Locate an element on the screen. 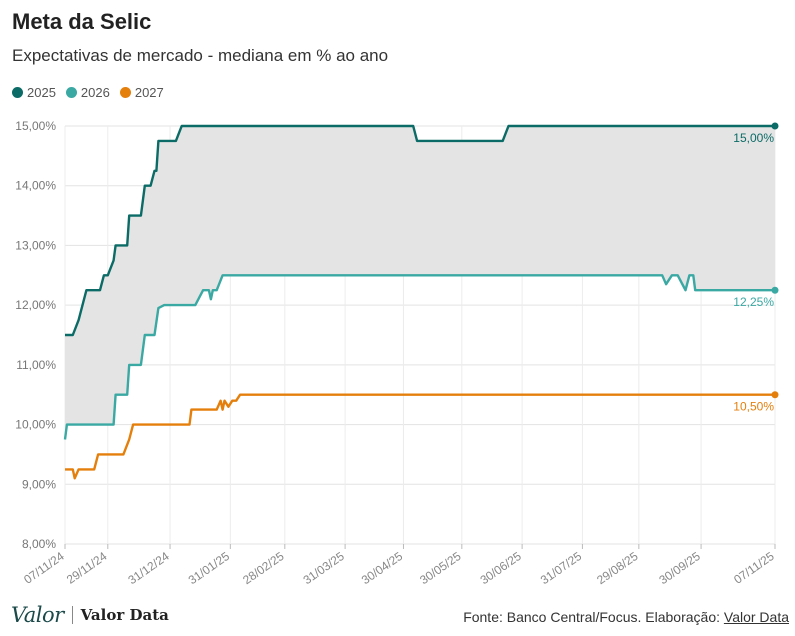  y-tick-label: 11,00% is located at coordinates (36, 365).